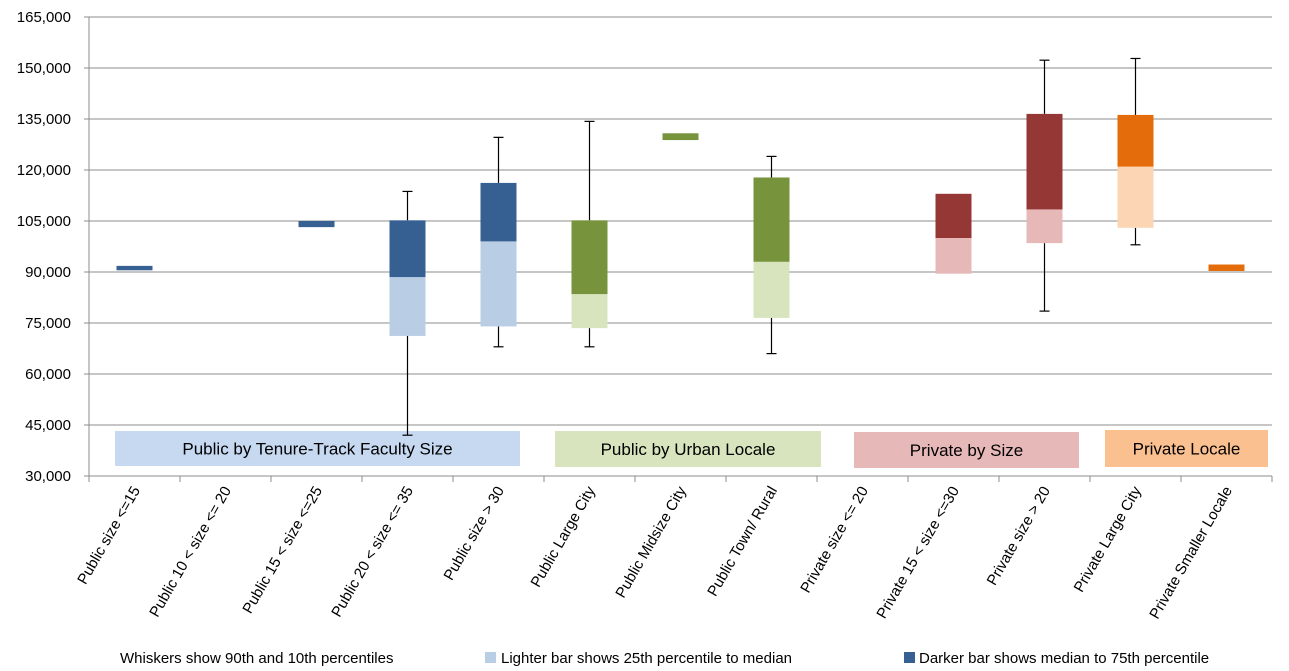 The width and height of the screenshot is (1289, 671). I want to click on x-category-label: Private Large City, so click(1108, 539).